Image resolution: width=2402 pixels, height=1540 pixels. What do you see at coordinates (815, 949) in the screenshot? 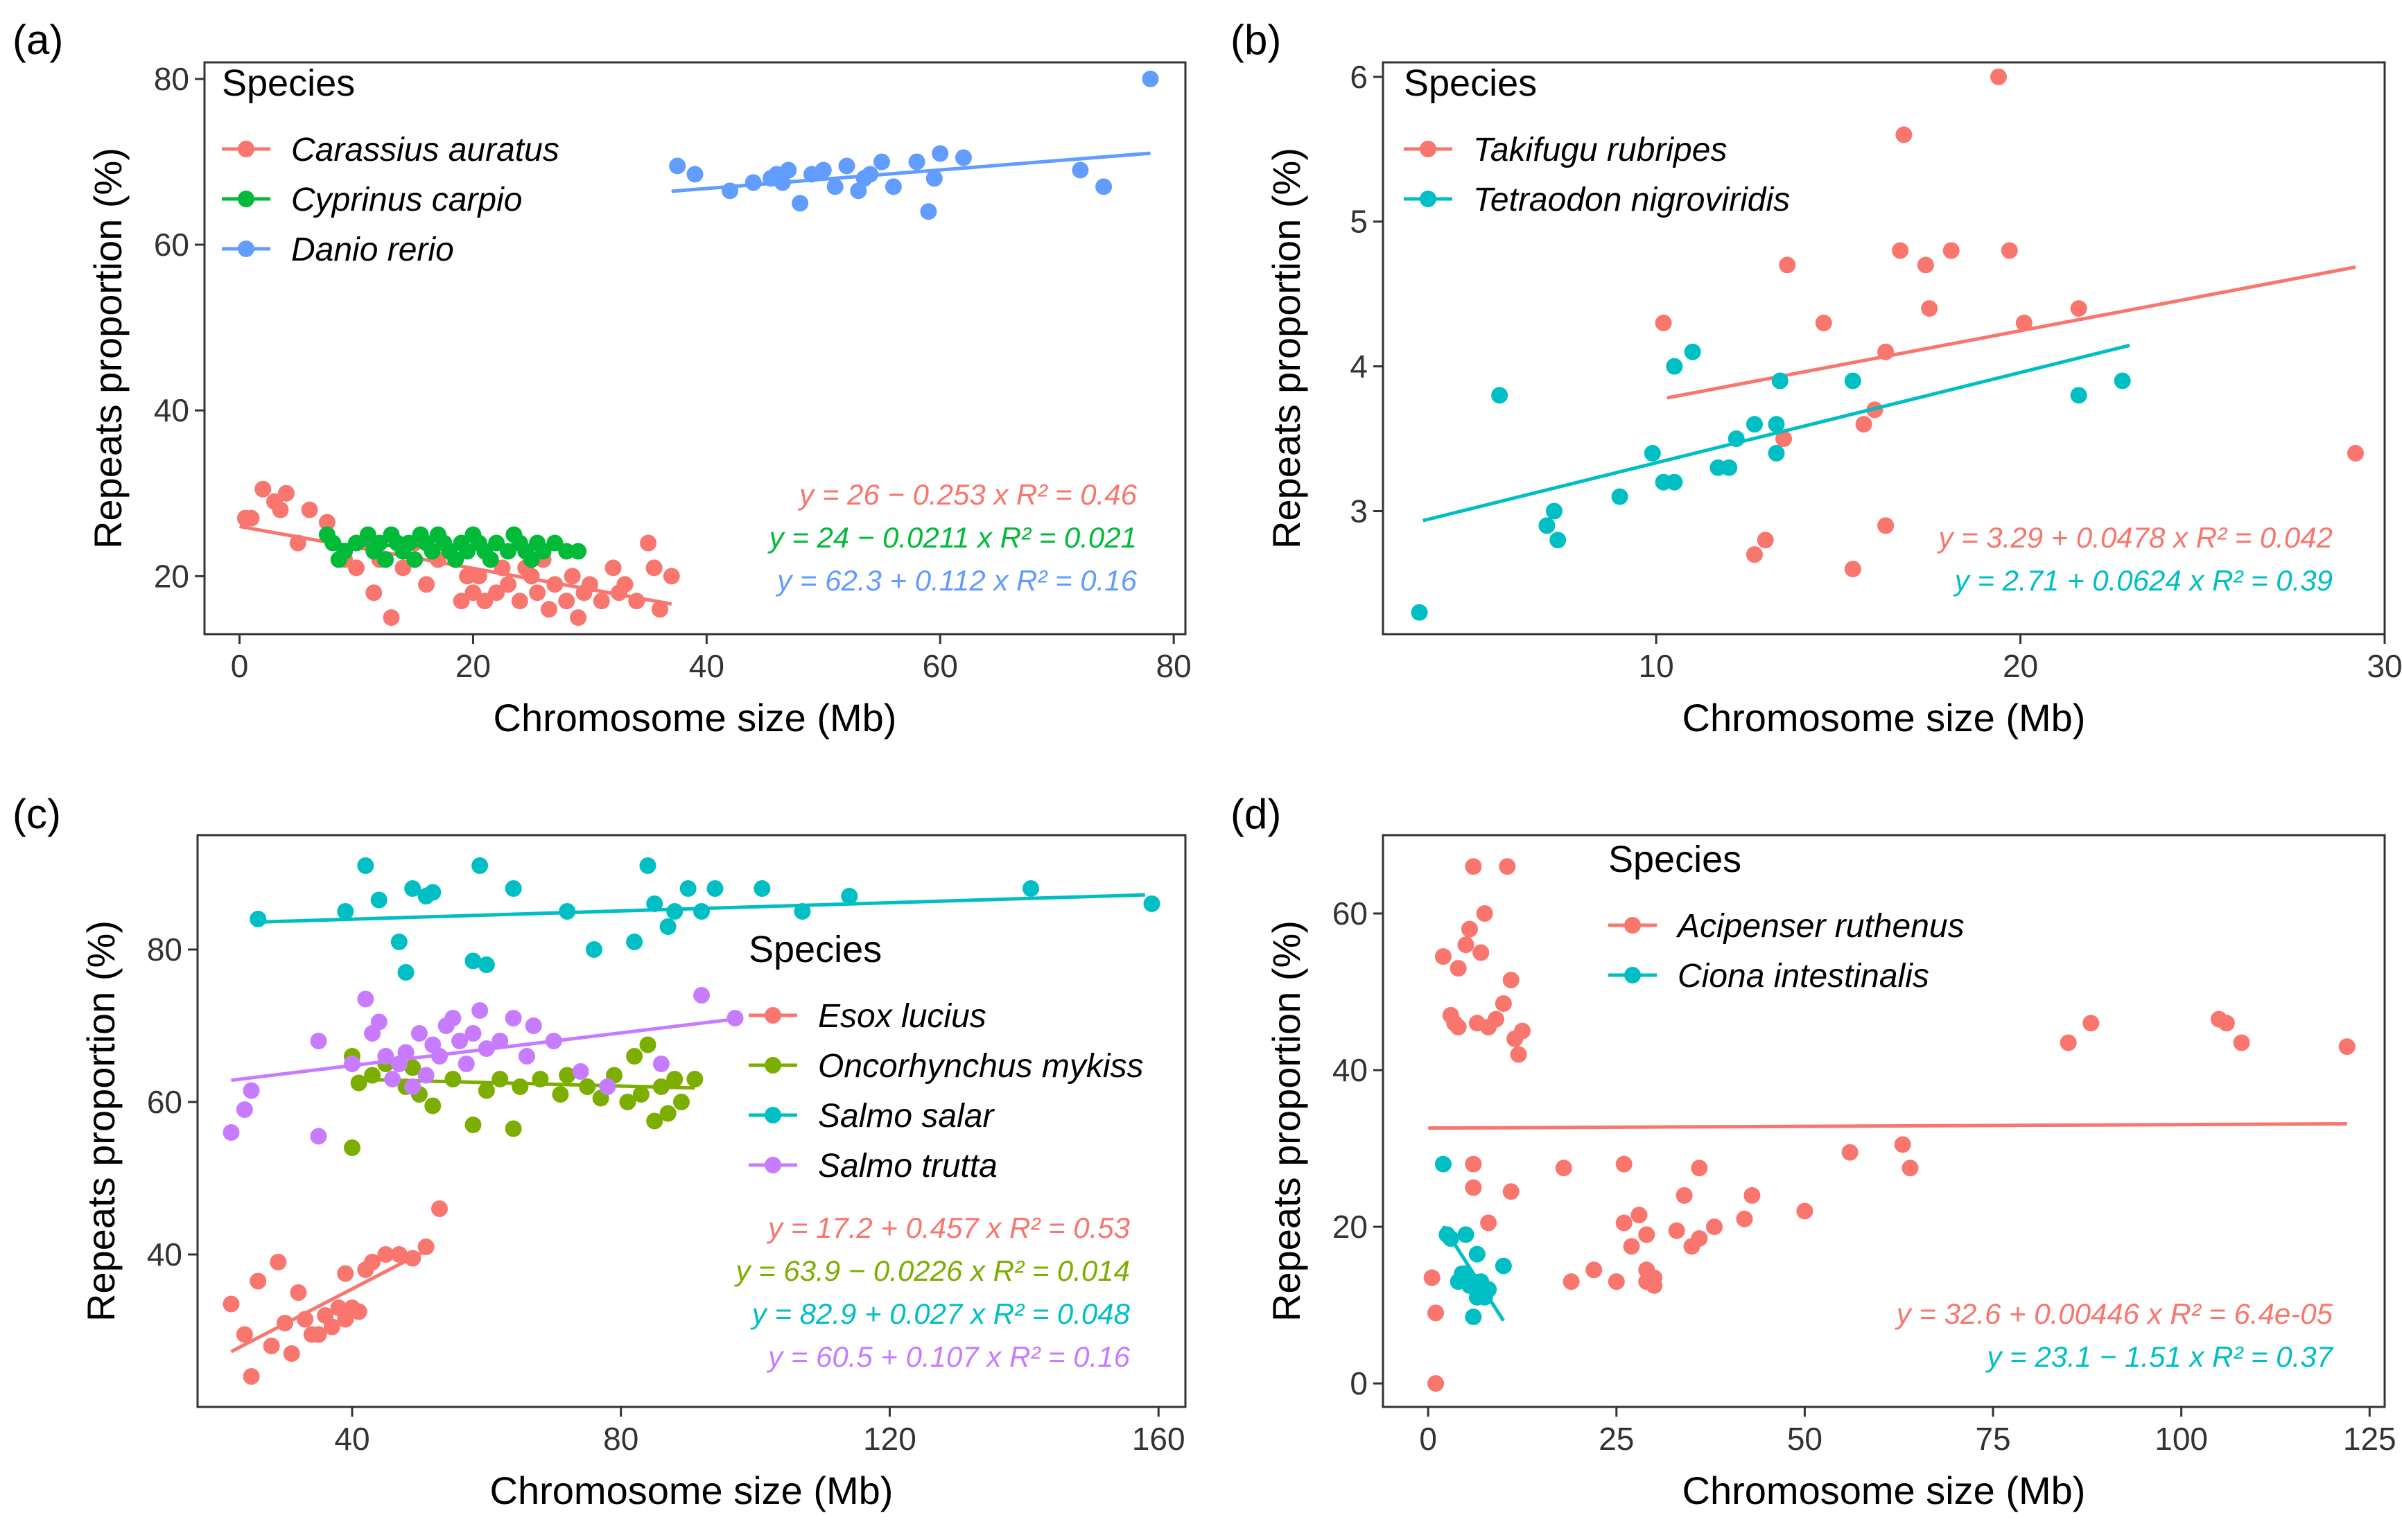
I see `legend-title: Species` at bounding box center [815, 949].